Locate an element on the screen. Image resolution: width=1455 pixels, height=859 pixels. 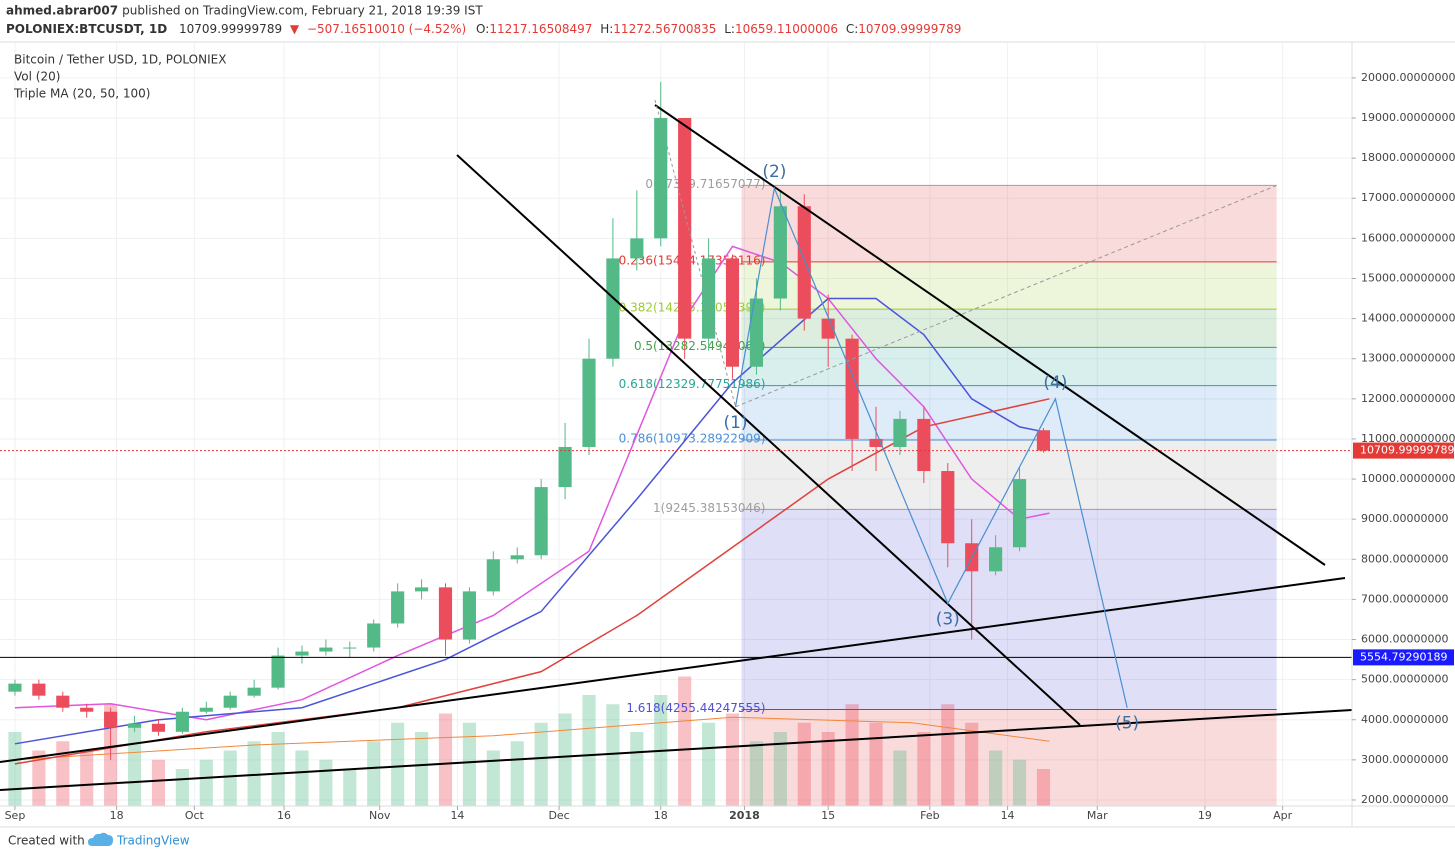
x-tick-label: Oct is located at coordinates (195, 815).